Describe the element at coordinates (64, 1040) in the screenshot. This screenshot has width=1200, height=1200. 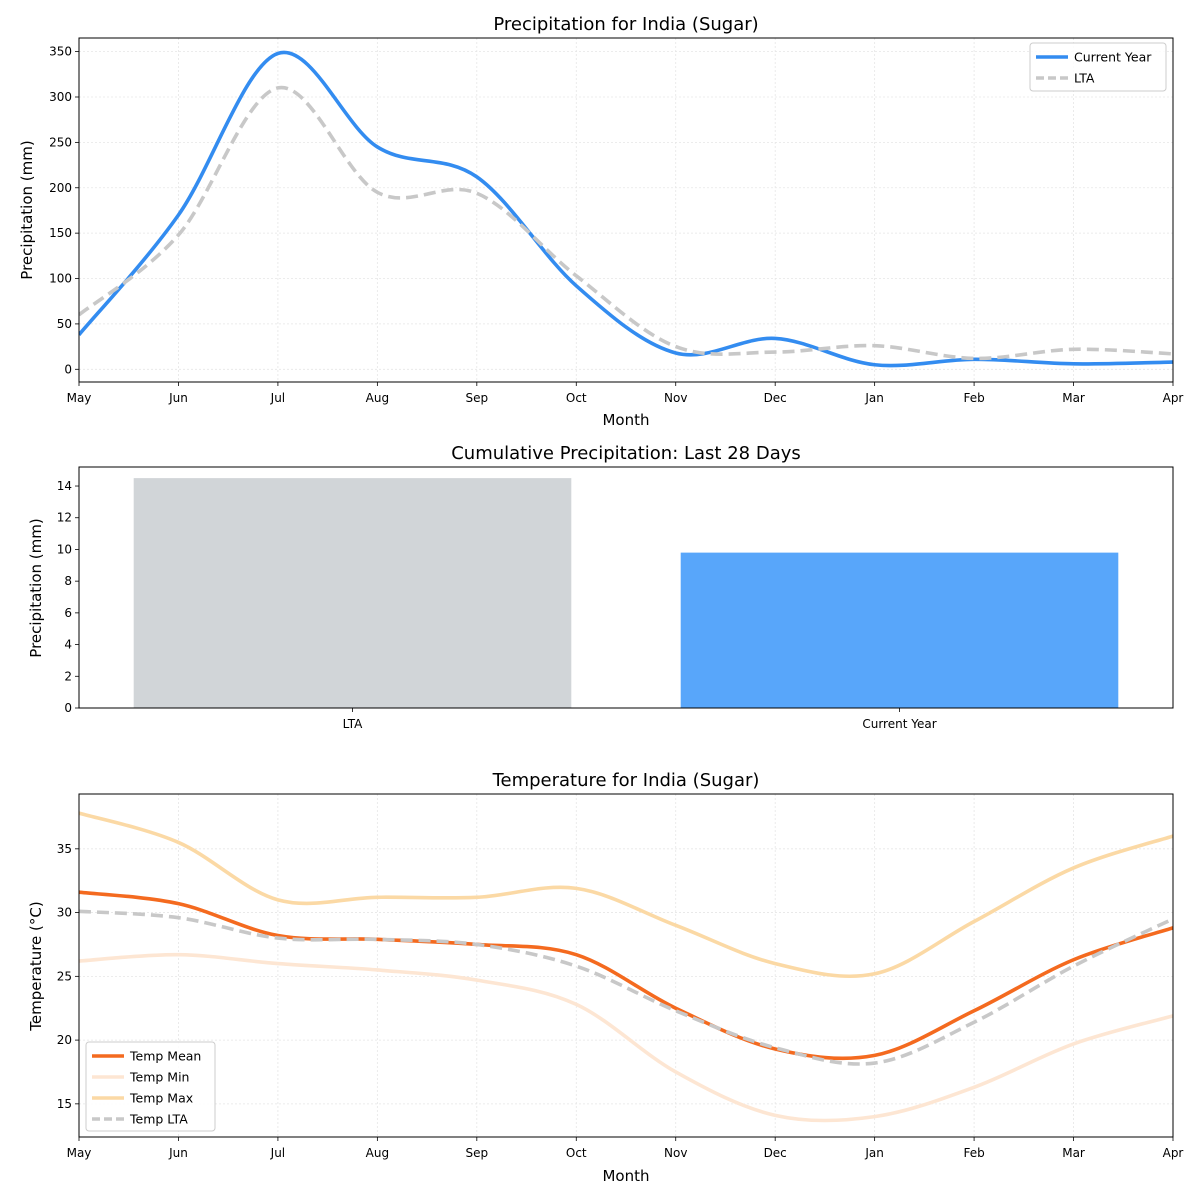
I see `y-tick-label: 20` at that location.